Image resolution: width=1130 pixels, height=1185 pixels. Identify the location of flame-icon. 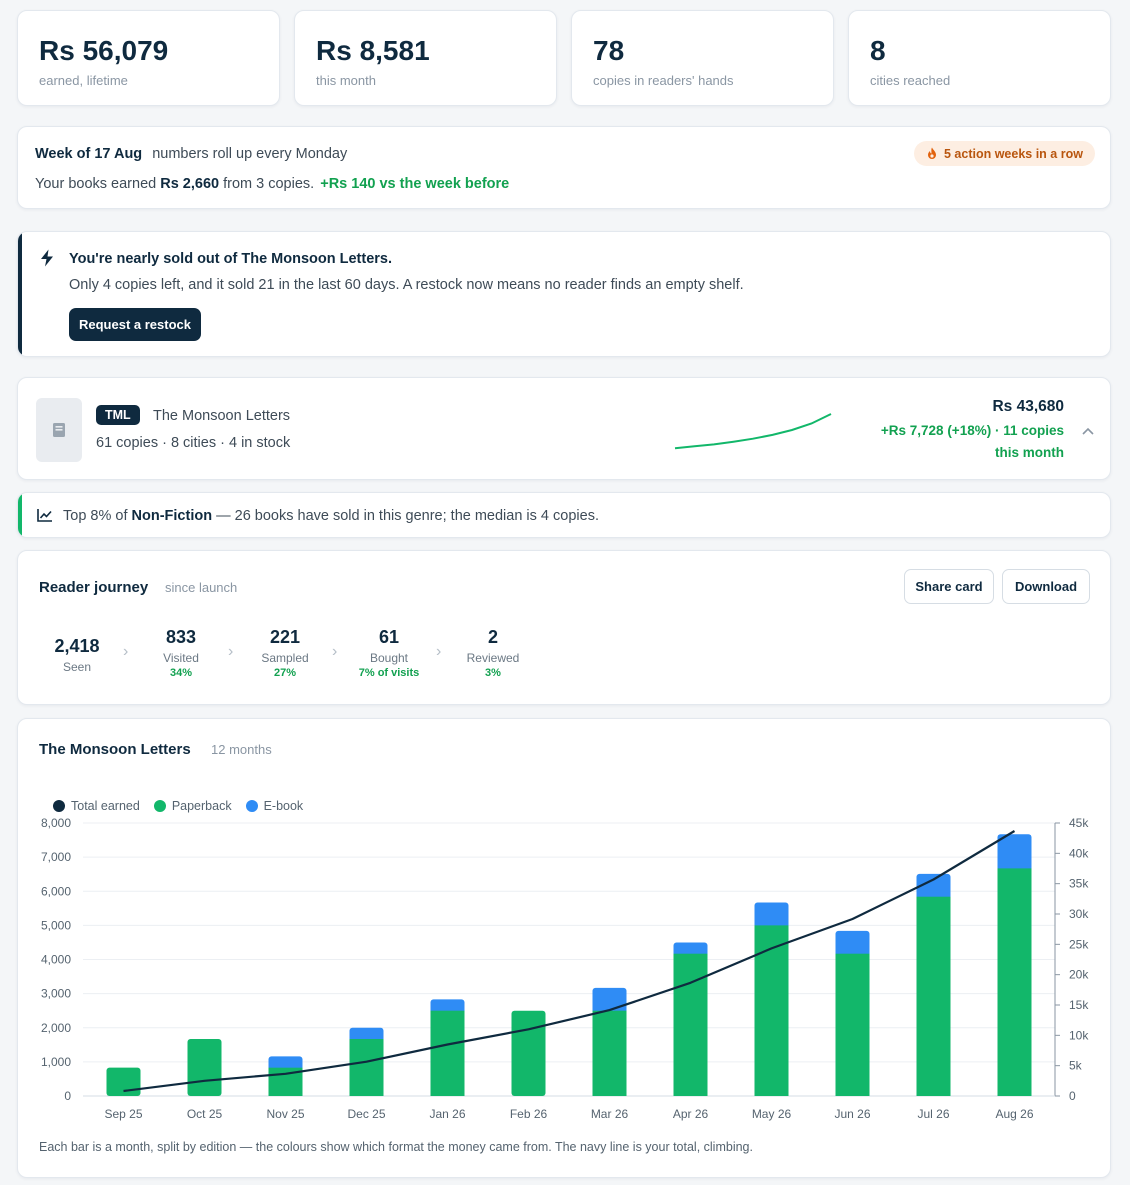
(932, 153).